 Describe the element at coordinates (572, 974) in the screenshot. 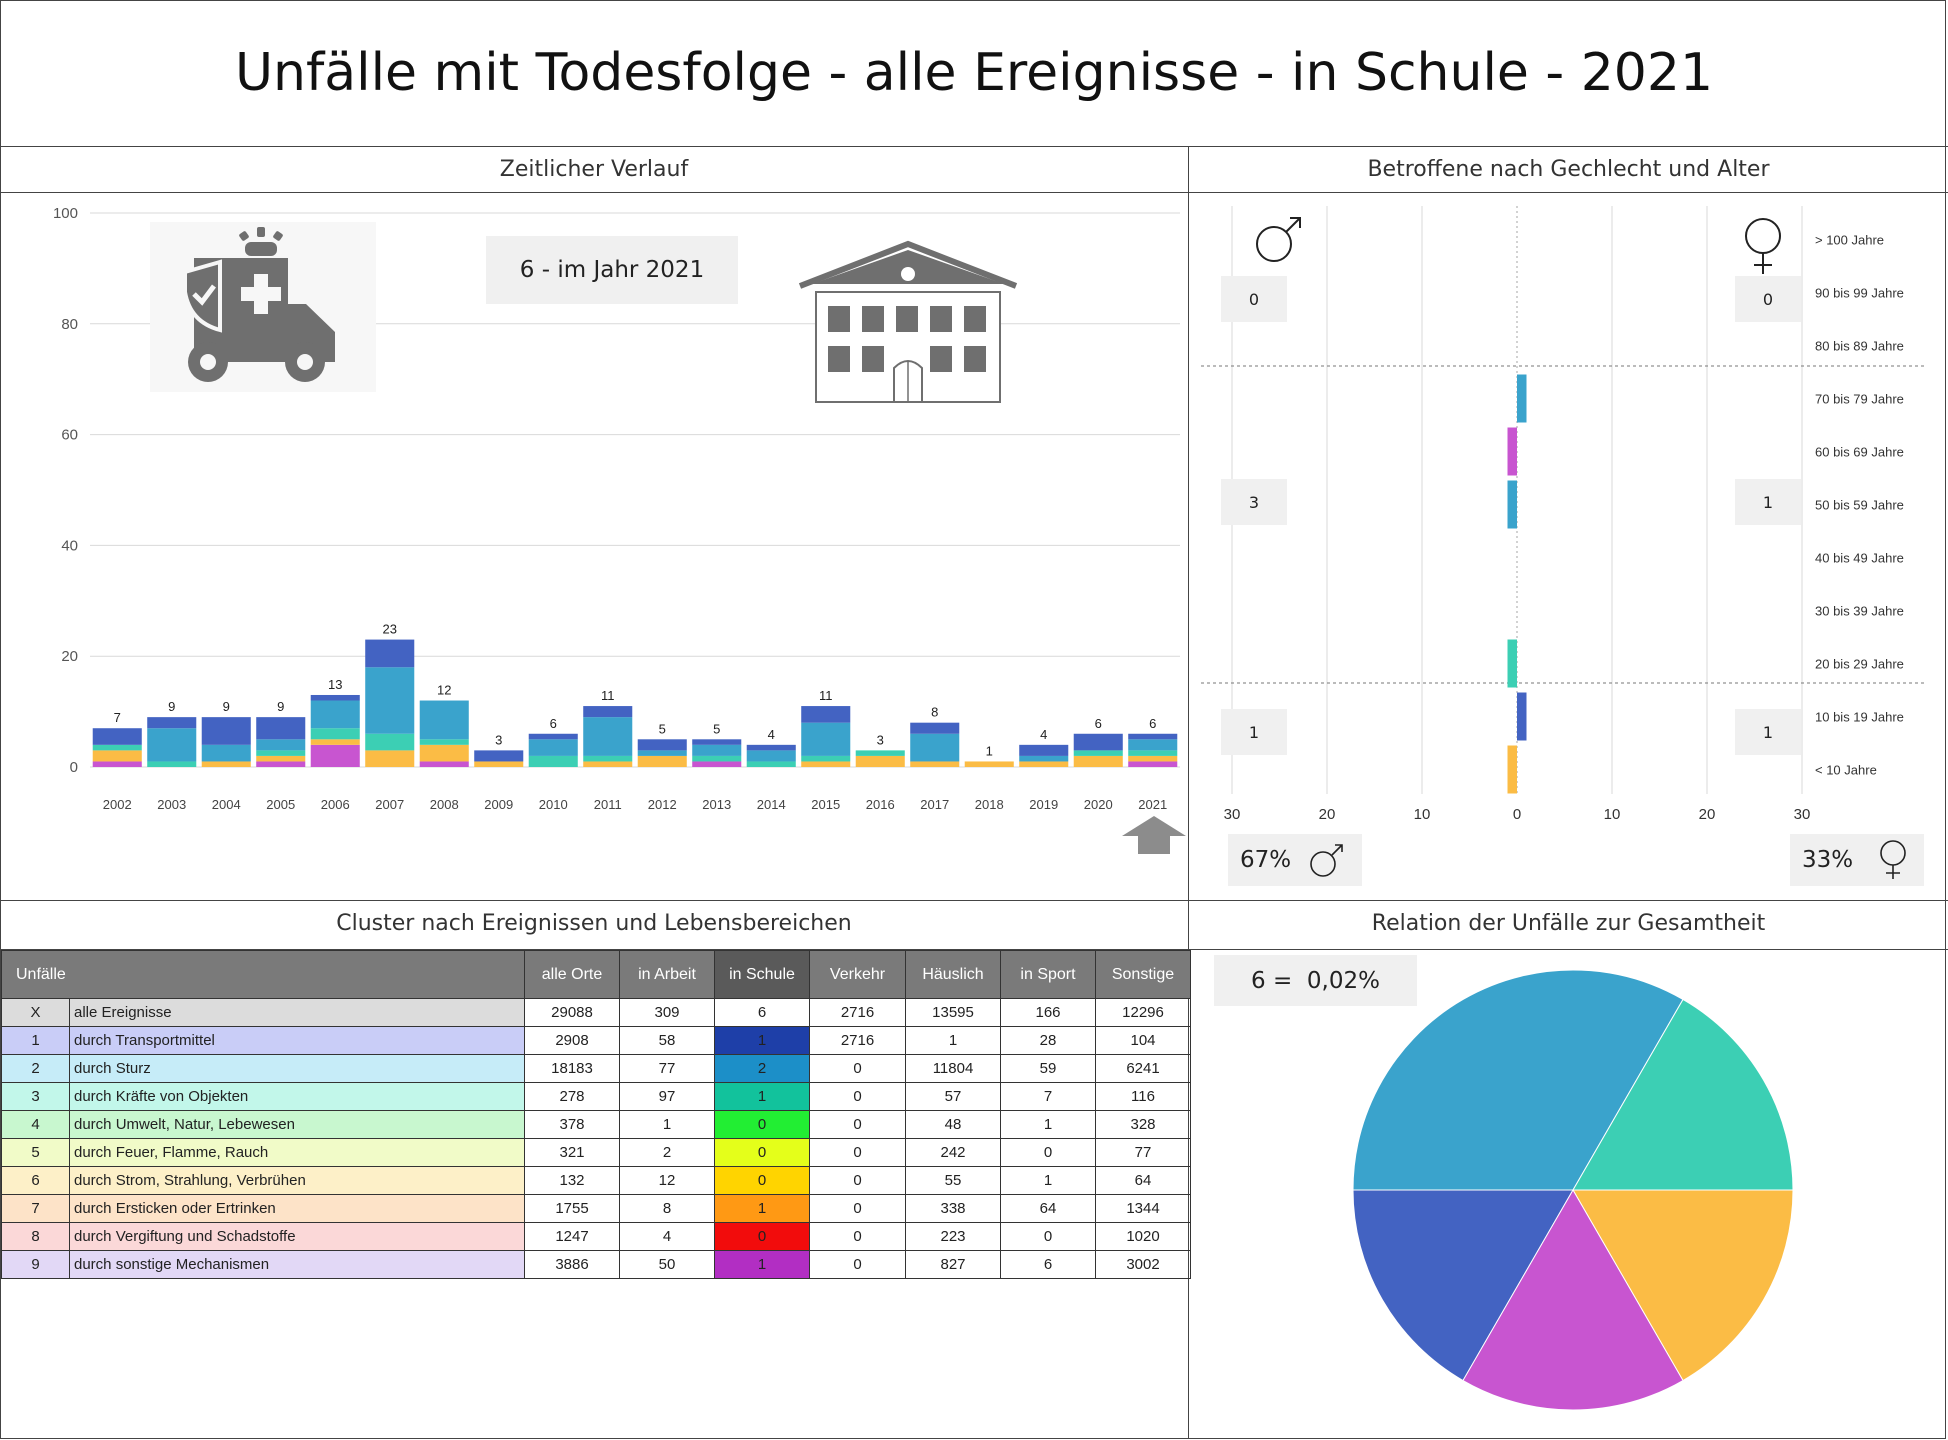

I see `header-alle-orte: alle Orte` at that location.